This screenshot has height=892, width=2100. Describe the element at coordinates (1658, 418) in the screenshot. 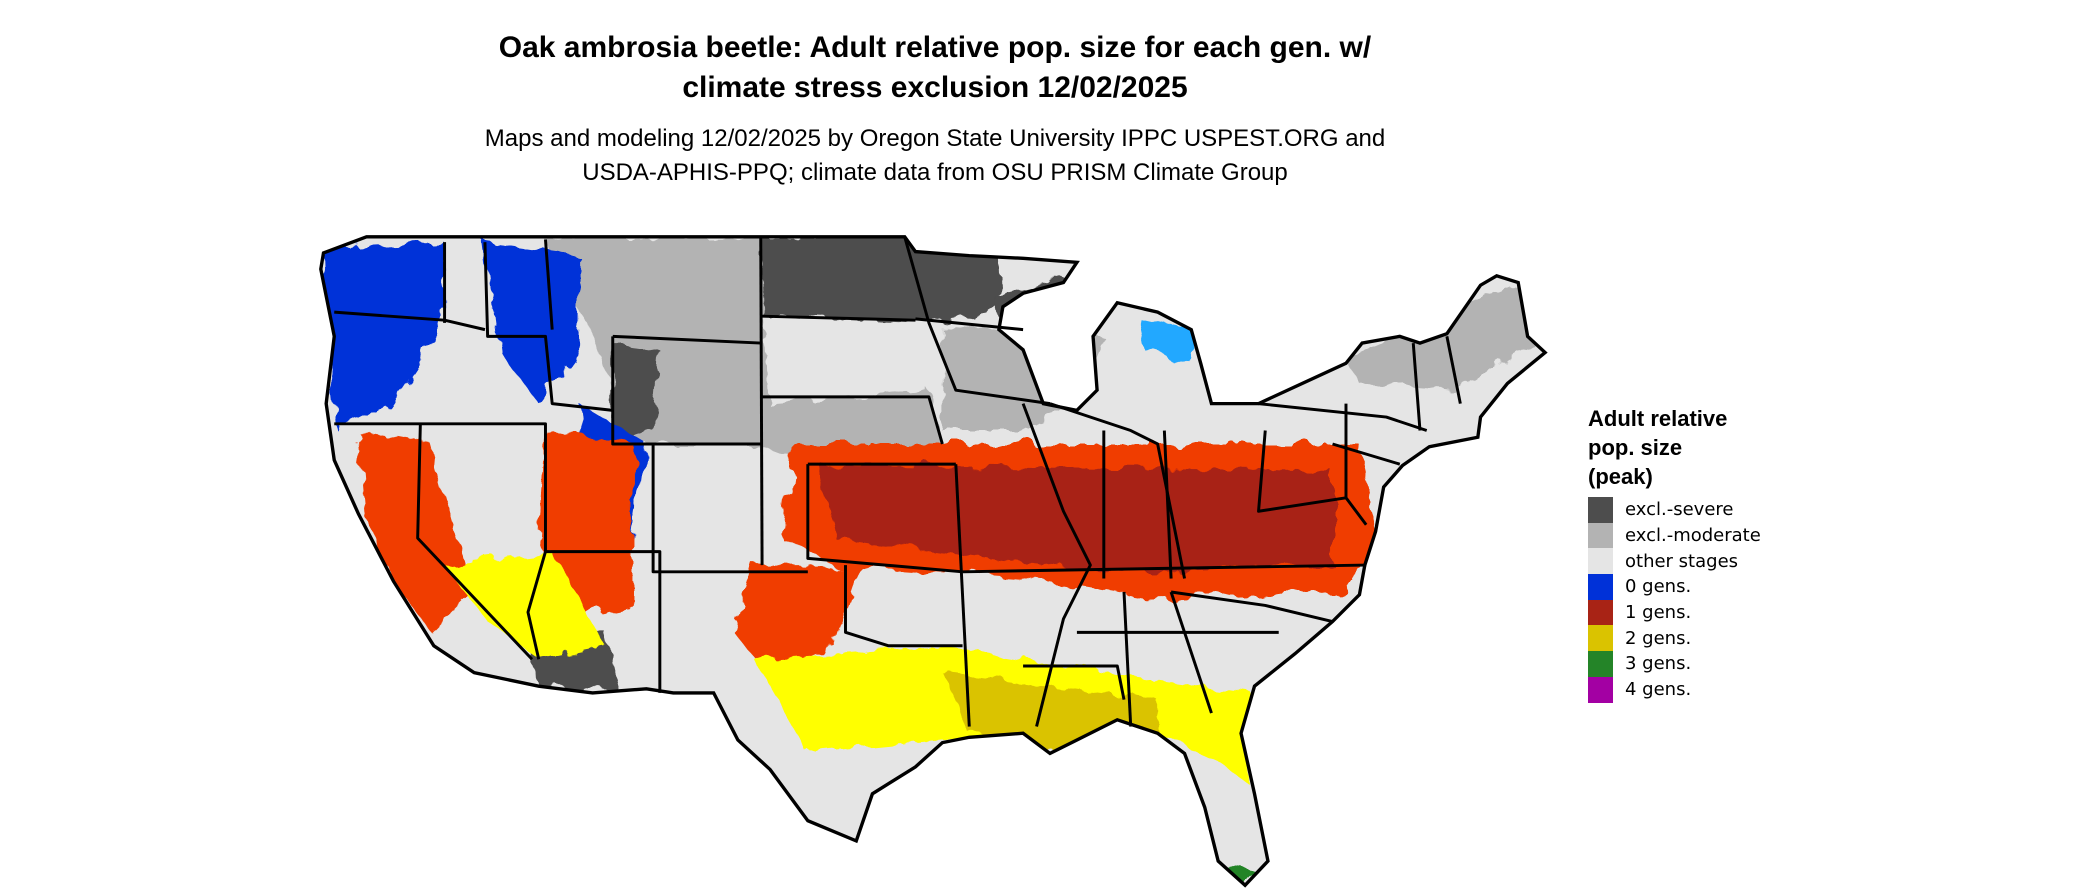

I see `legend-title-line: Adult relative` at that location.